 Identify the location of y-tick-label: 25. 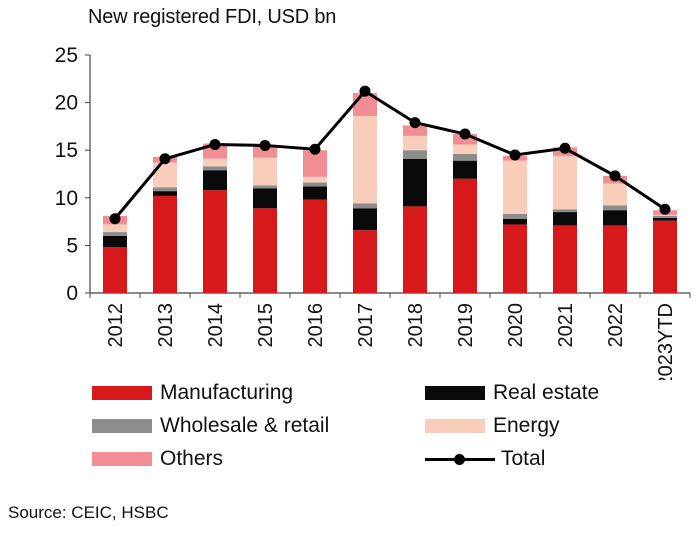
(66, 55).